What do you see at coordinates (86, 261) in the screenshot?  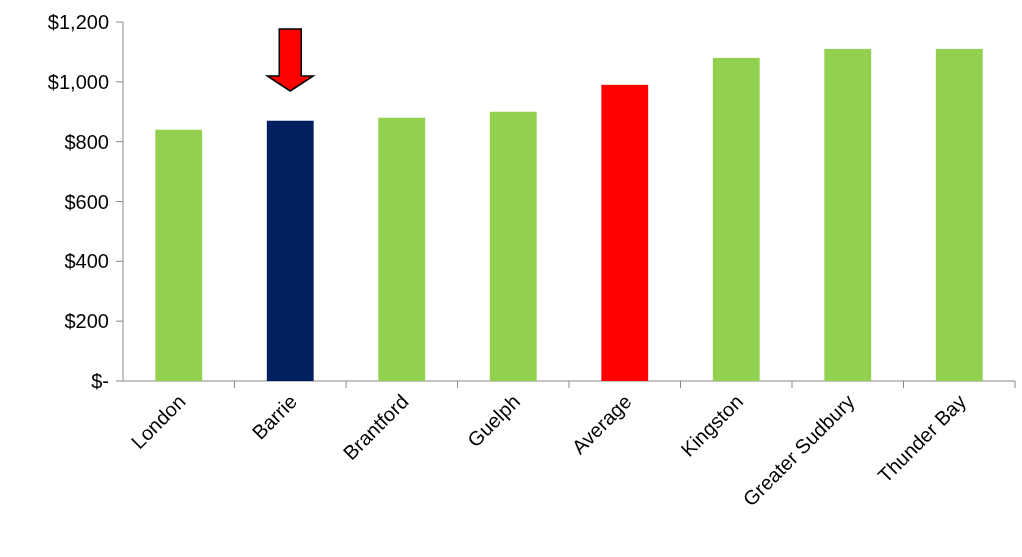 I see `y-tick-label: $400` at bounding box center [86, 261].